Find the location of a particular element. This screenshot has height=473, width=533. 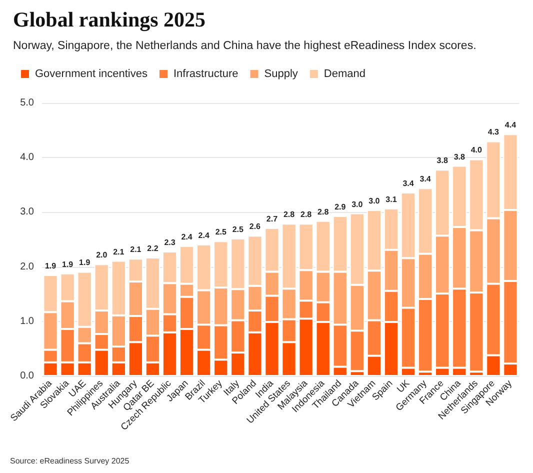

total-label: 4.0 is located at coordinates (476, 150).